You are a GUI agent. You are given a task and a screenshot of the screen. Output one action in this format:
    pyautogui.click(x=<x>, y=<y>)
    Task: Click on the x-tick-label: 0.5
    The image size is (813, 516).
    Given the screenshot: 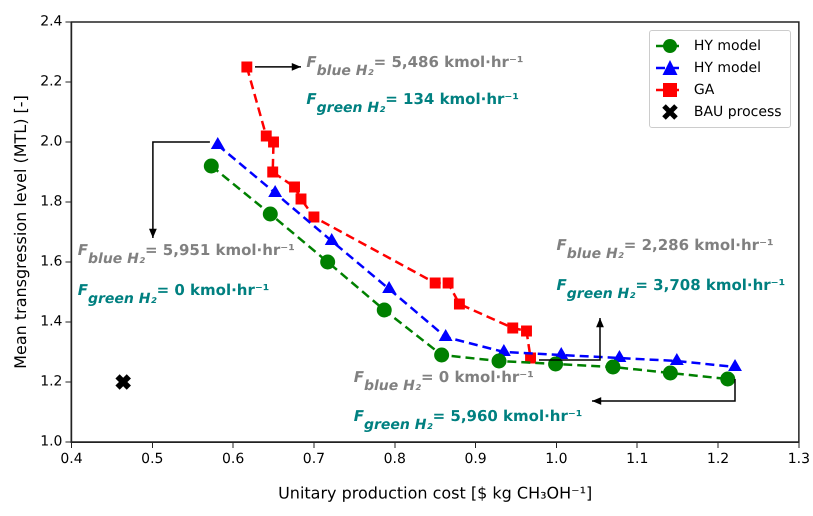 What is the action you would take?
    pyautogui.click(x=152, y=459)
    